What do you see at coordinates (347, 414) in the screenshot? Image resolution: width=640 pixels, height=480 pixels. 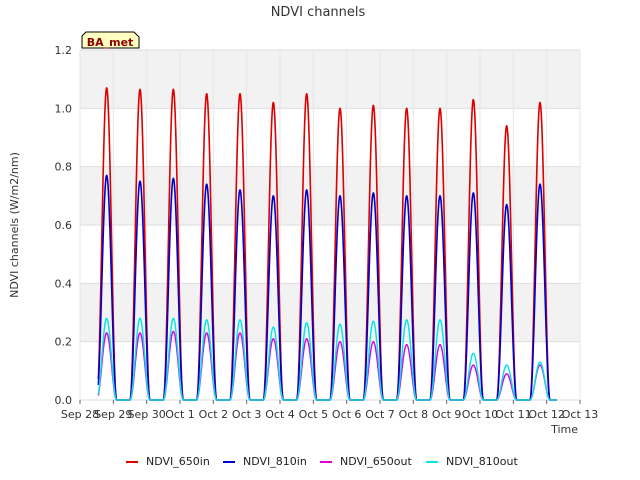 I see `x-tick-label: Oct 6` at bounding box center [347, 414].